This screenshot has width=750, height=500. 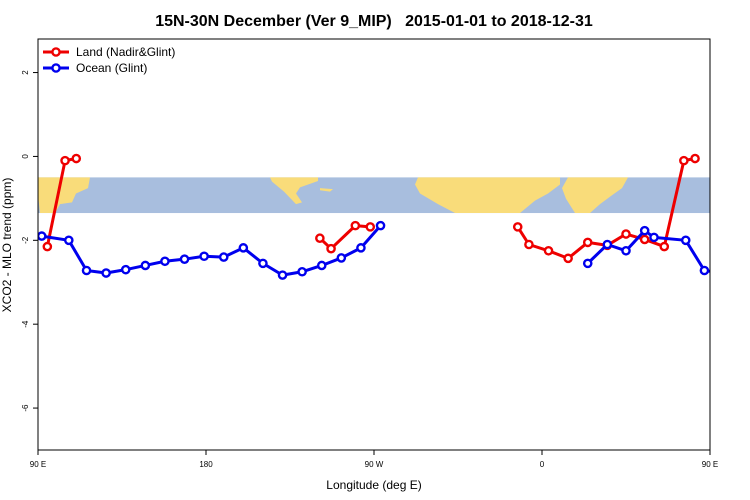 I want to click on x-tick-label: 0, so click(x=542, y=464).